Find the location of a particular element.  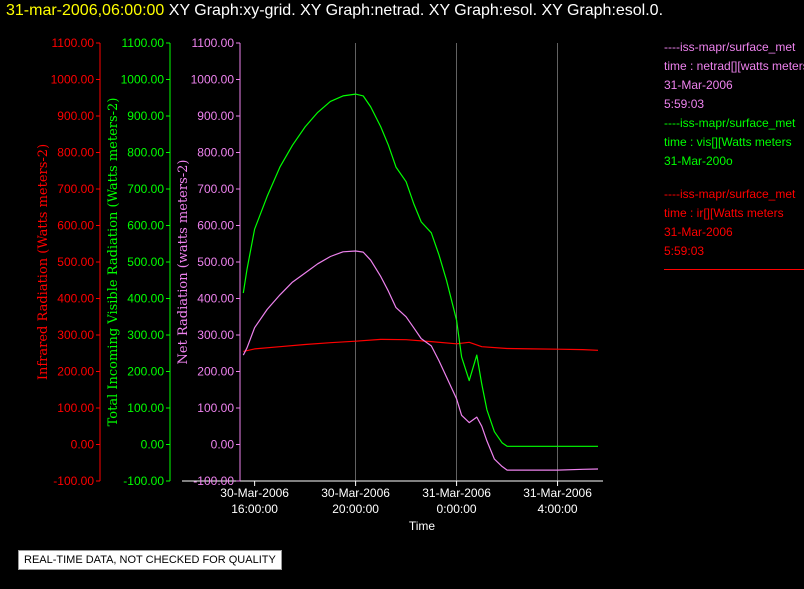

y-tick-label-visible: 0.00 is located at coordinates (153, 445).